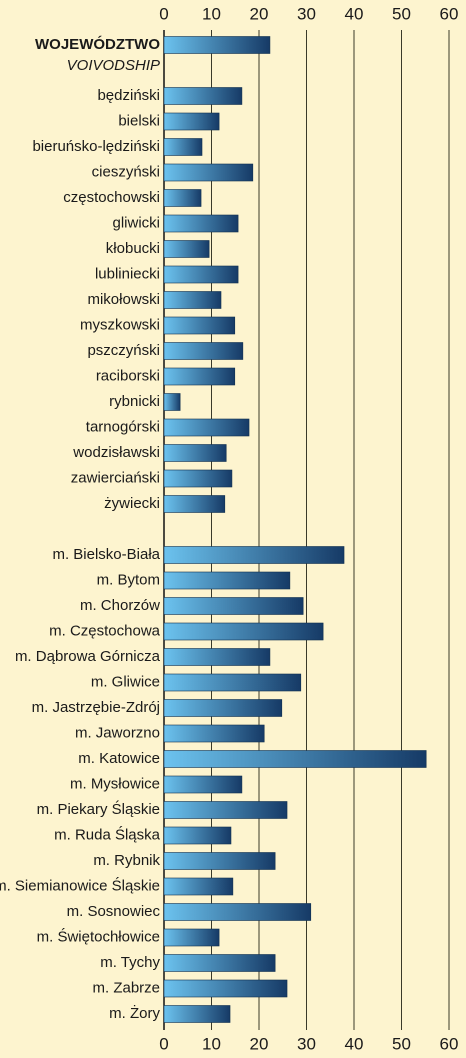  Describe the element at coordinates (98, 809) in the screenshot. I see `category-label: m. Piekary Śląskie` at that location.